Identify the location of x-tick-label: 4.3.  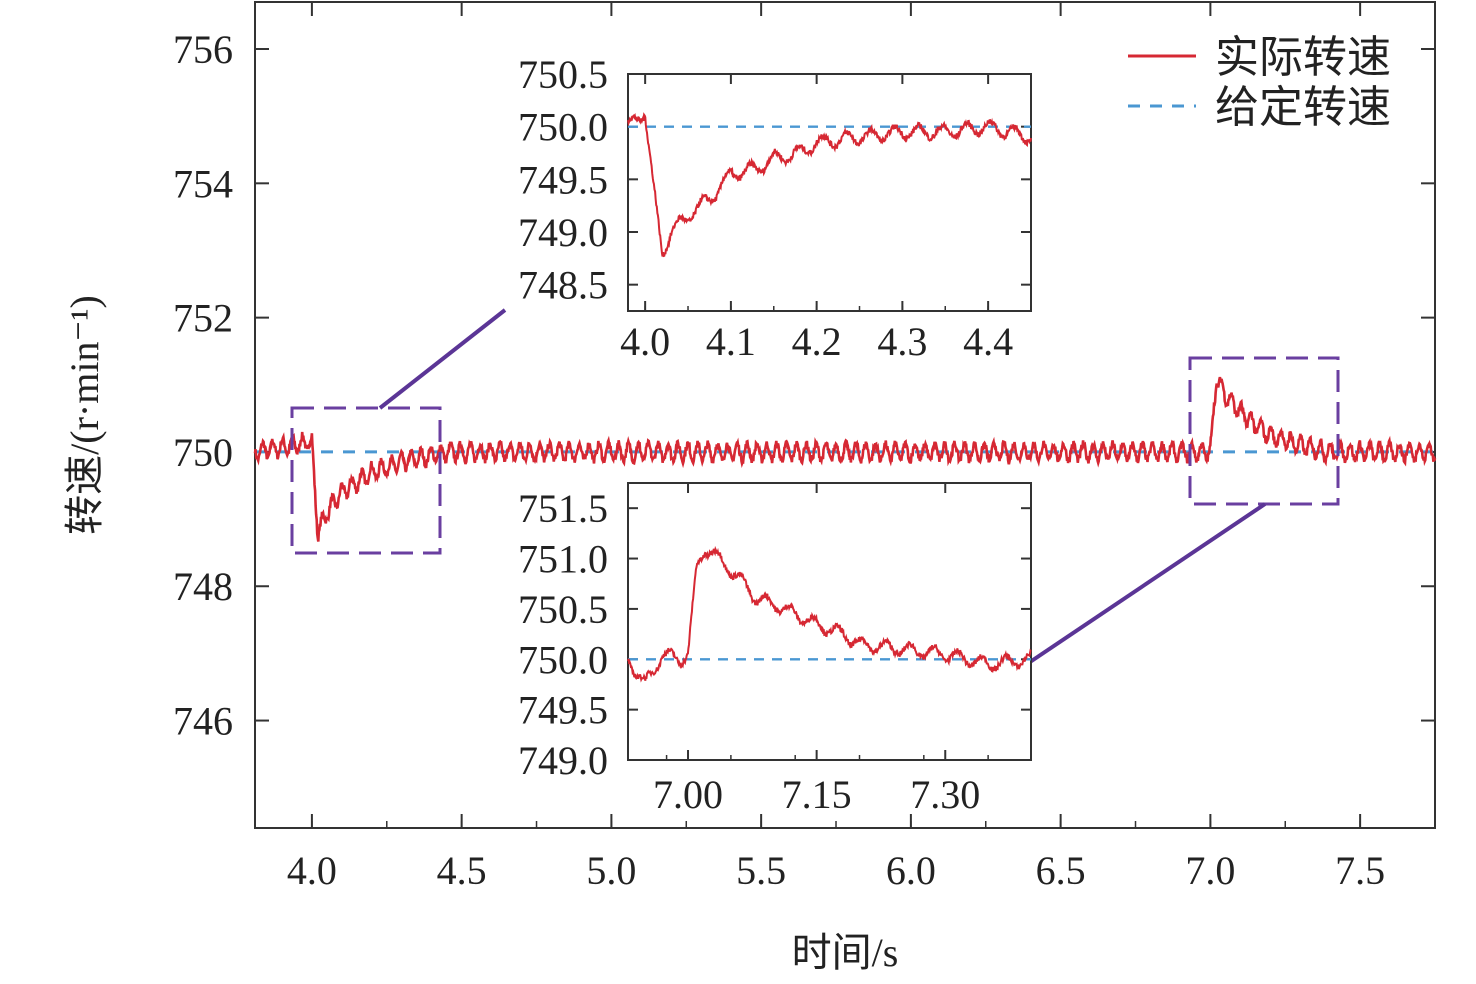
(902, 341).